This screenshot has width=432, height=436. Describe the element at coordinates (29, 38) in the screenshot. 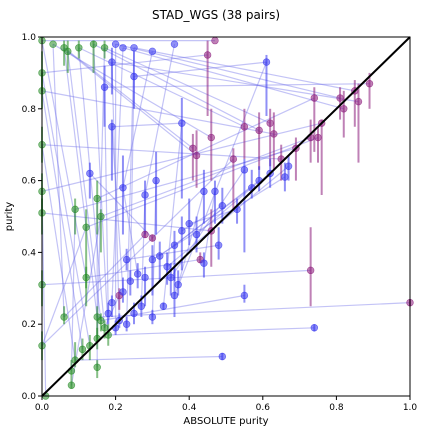

I see `y-tick-label: 1.0` at that location.